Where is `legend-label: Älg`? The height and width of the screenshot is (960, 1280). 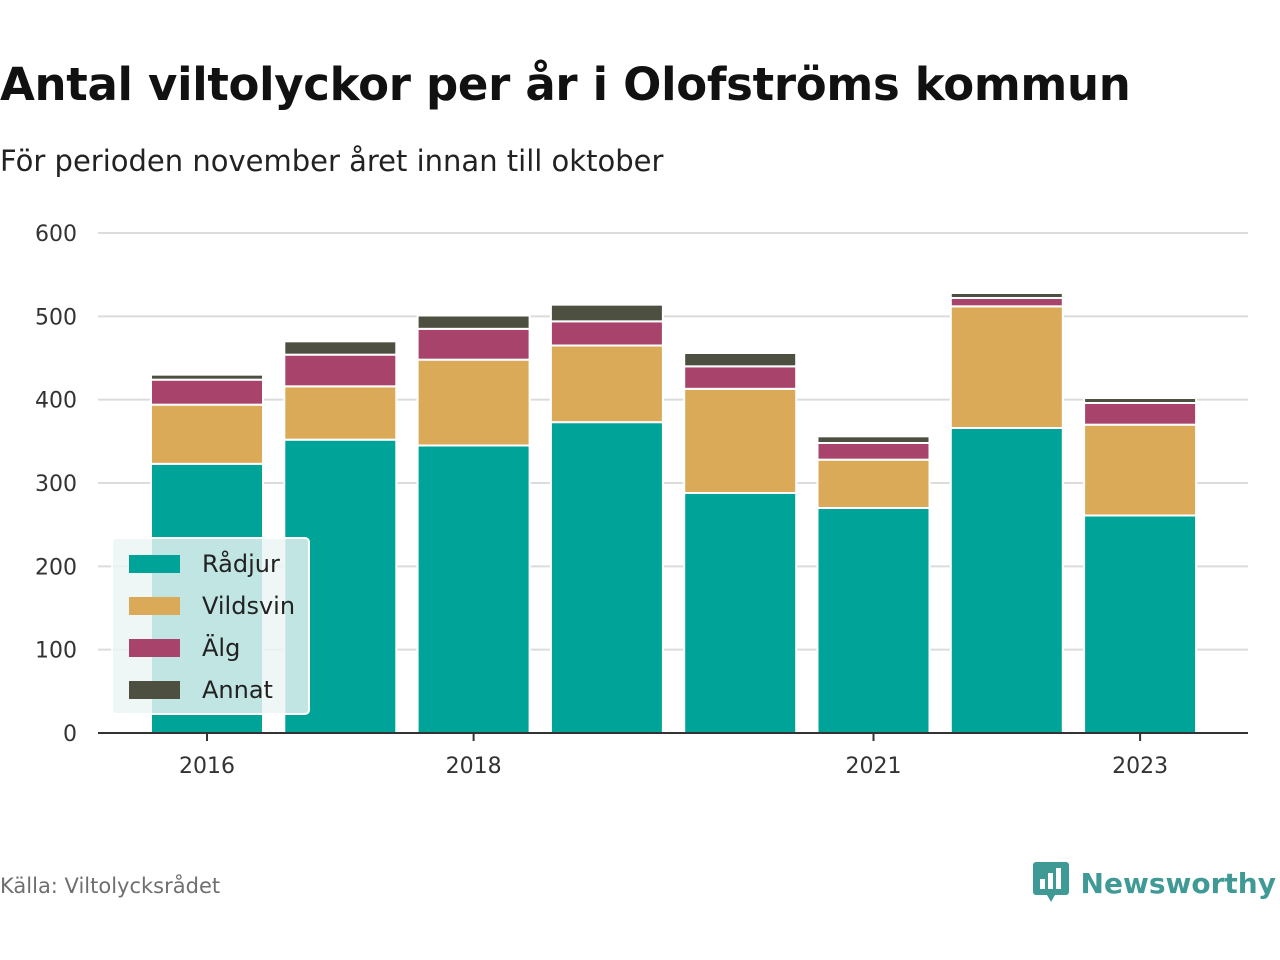
legend-label: Älg is located at coordinates (221, 647).